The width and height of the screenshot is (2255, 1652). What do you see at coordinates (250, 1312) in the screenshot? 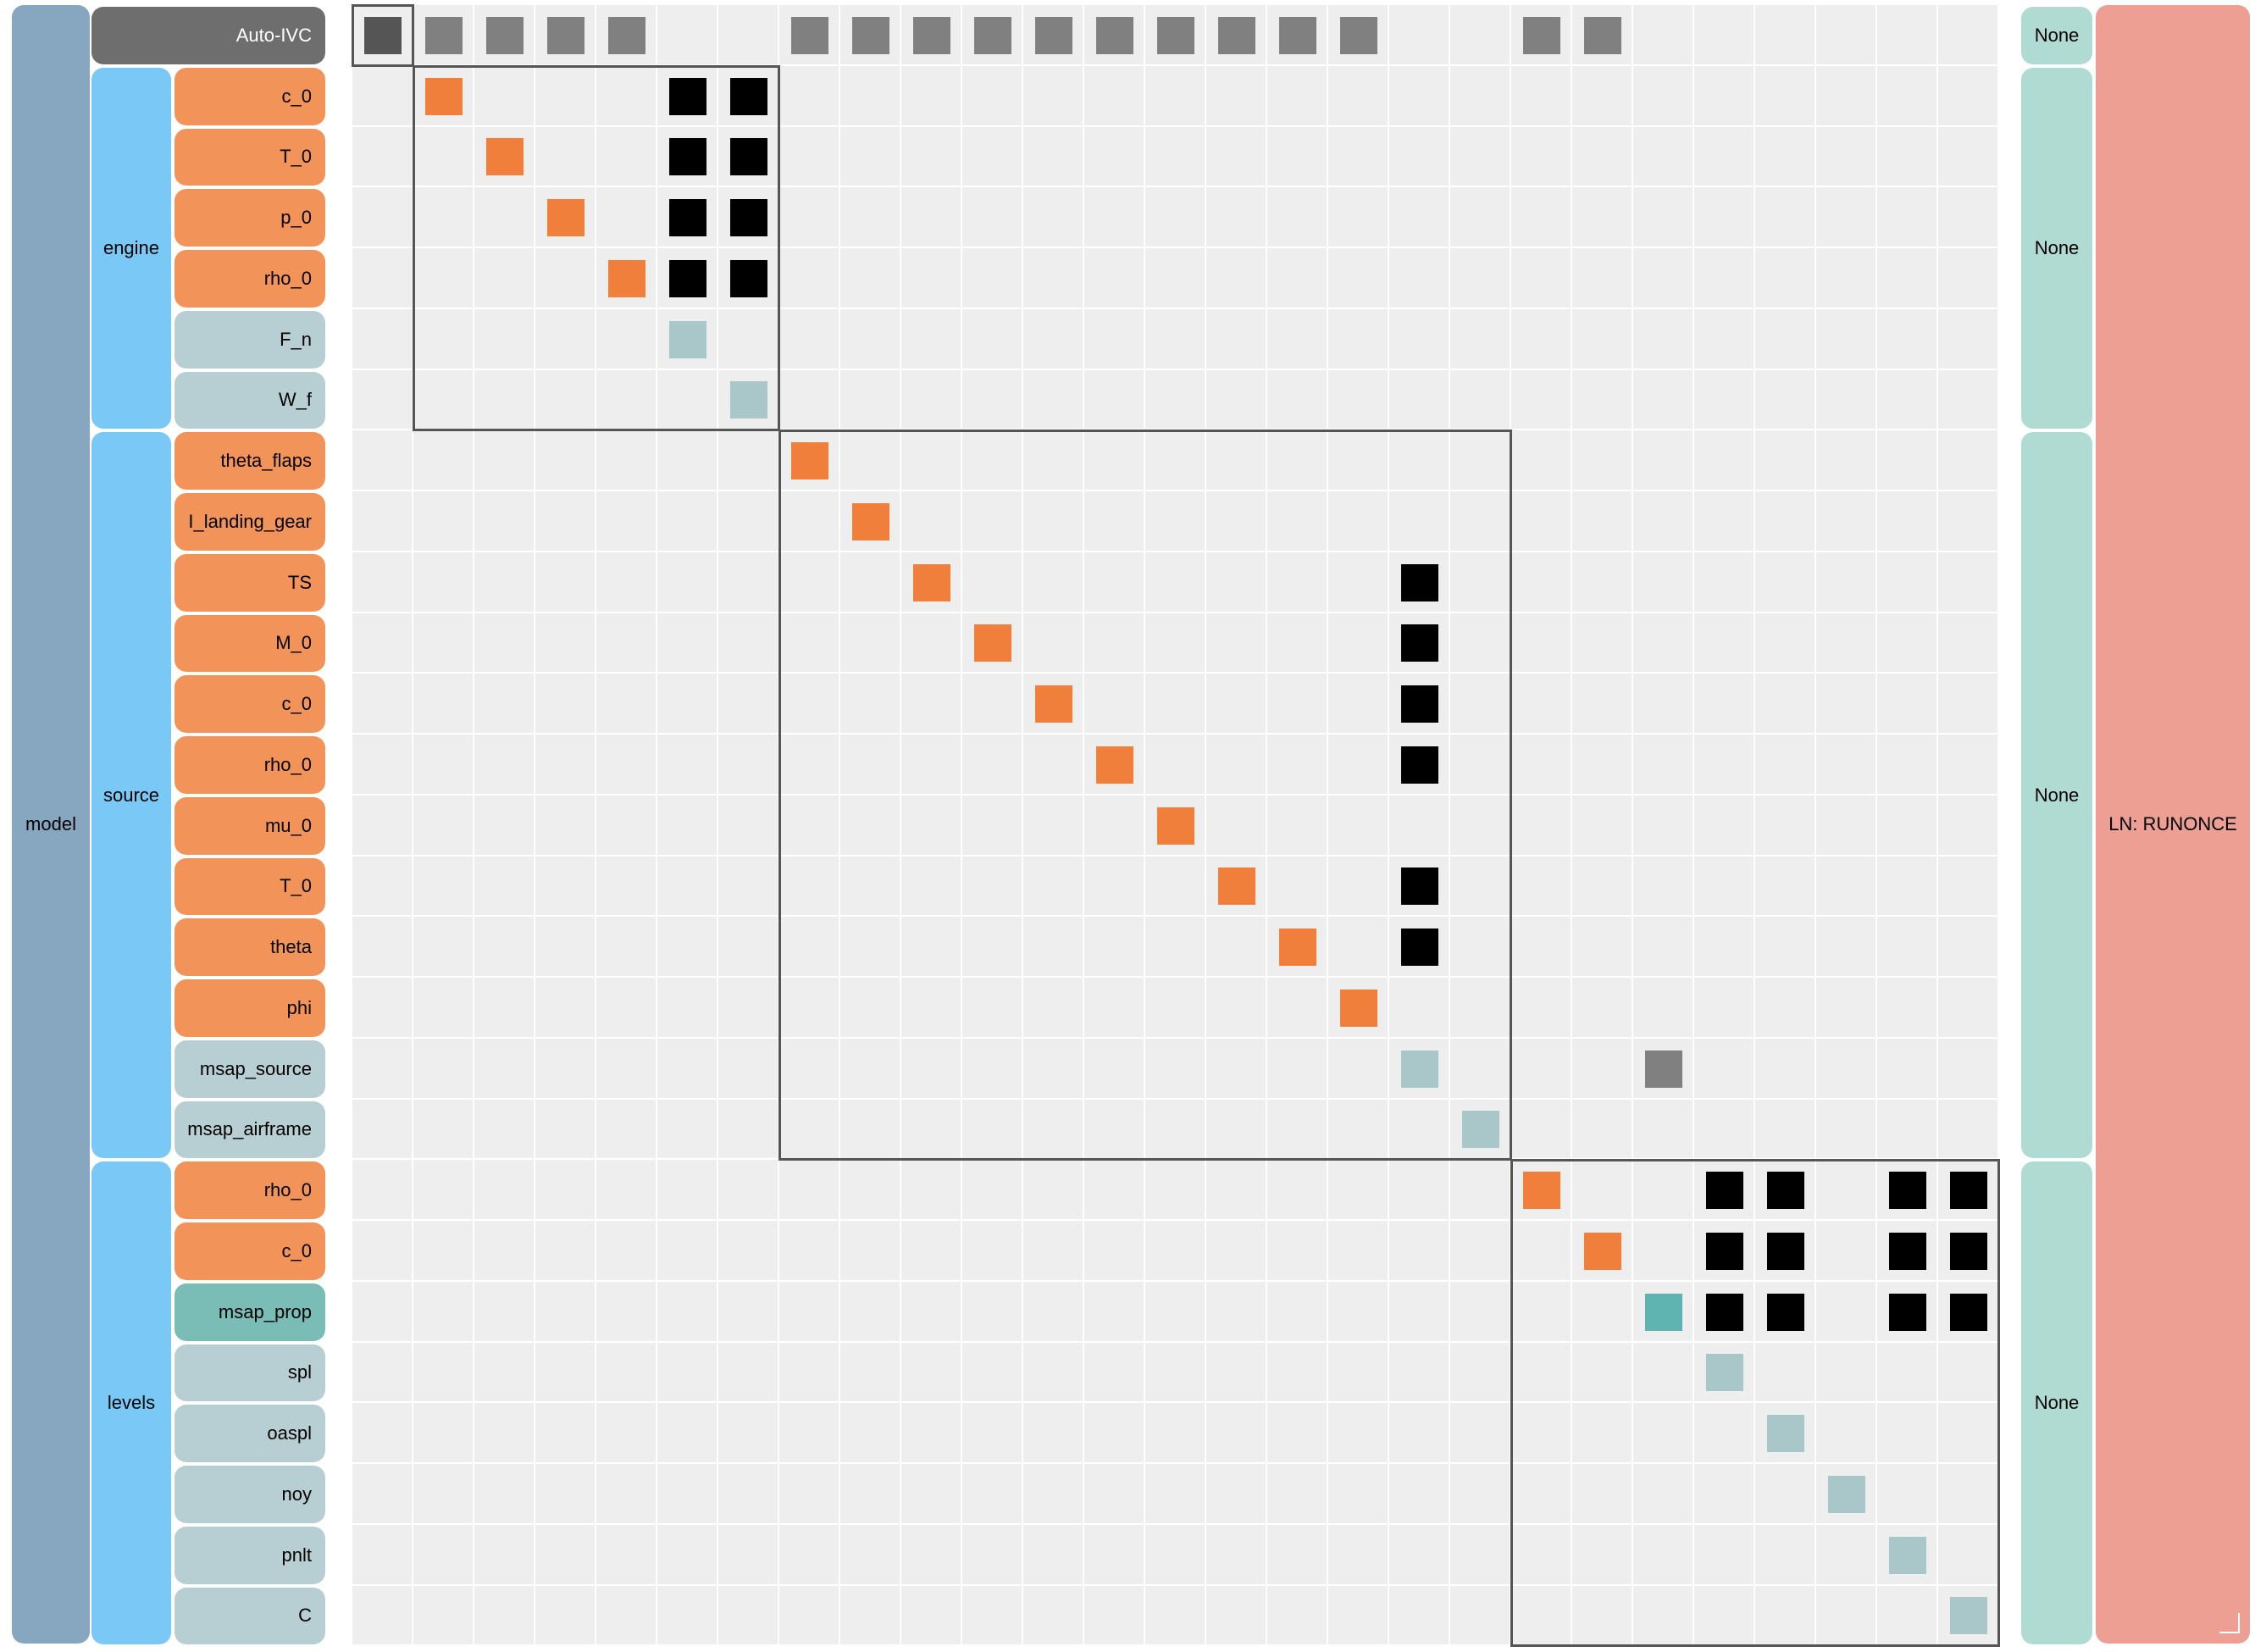
I see `variable-label-state: msap_prop` at bounding box center [250, 1312].